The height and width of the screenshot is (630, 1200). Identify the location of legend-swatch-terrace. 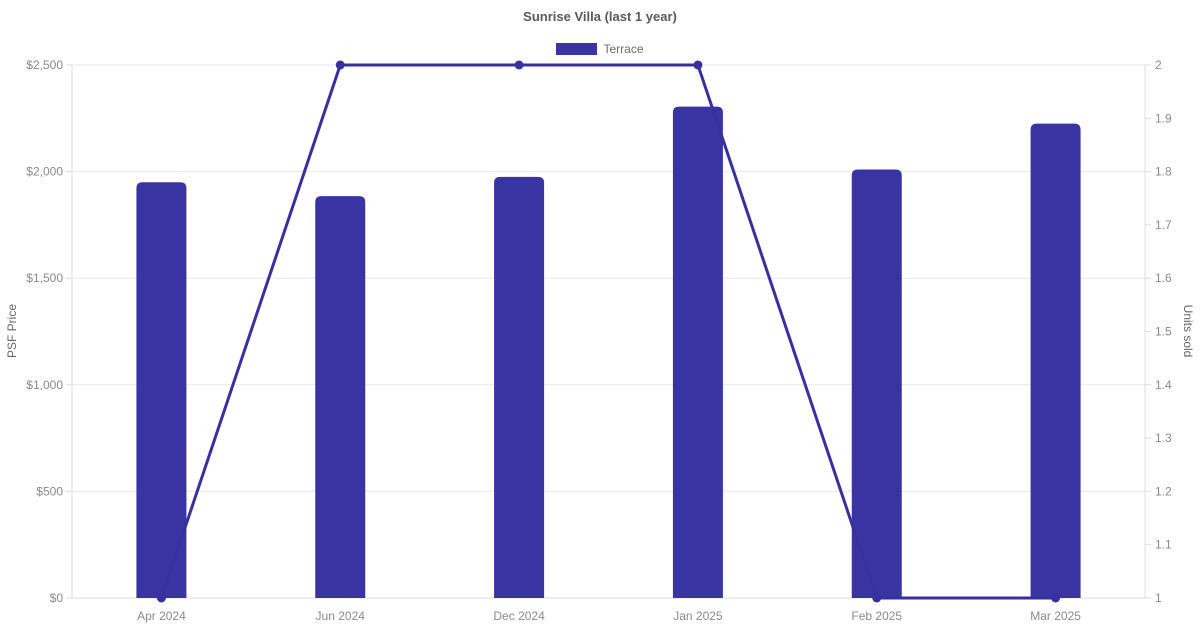
(577, 49).